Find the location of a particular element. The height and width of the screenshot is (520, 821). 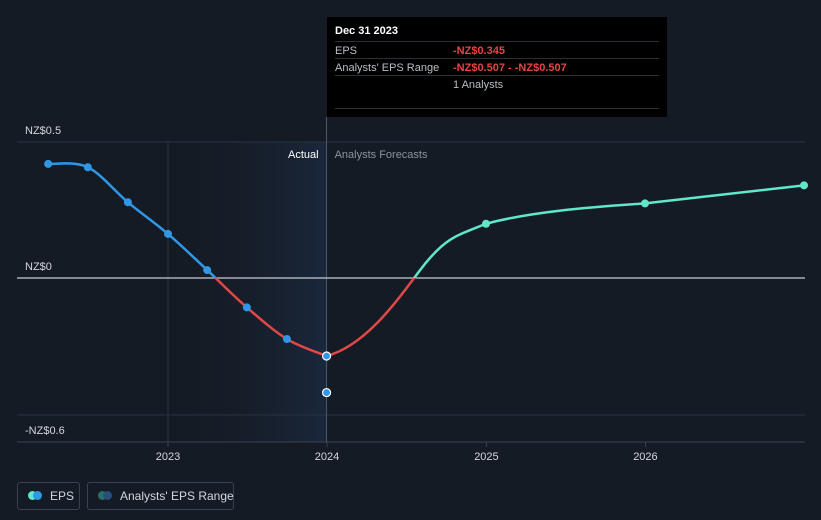

tooltip-analysts: 1 Analysts is located at coordinates (478, 85).